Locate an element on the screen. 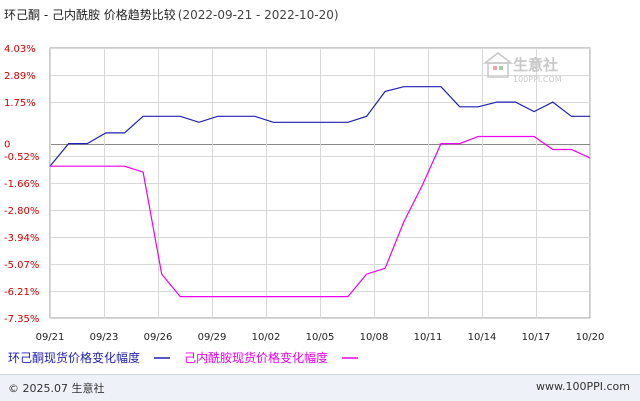 The width and height of the screenshot is (640, 401). legend-label: 己内酰胺现货价格变化幅度 is located at coordinates (256, 357).